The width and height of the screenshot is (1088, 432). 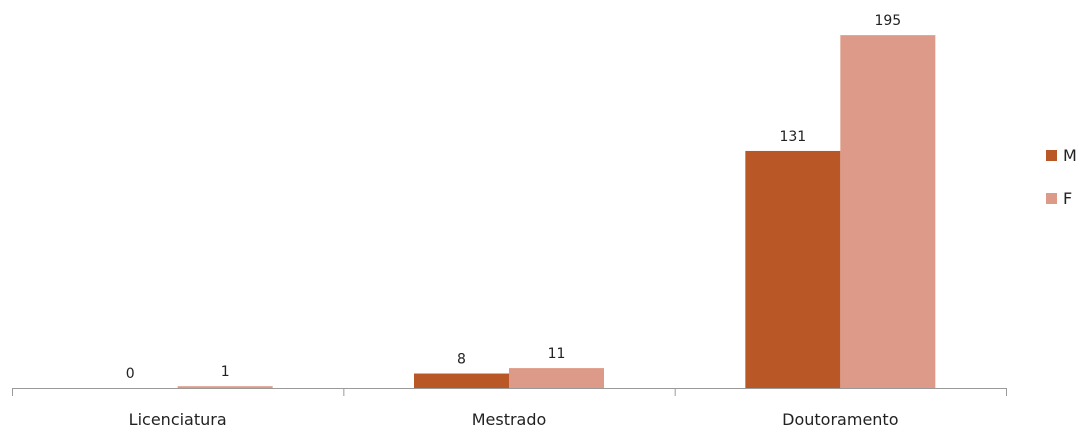 I want to click on legend-label-M: M, so click(x=1070, y=155).